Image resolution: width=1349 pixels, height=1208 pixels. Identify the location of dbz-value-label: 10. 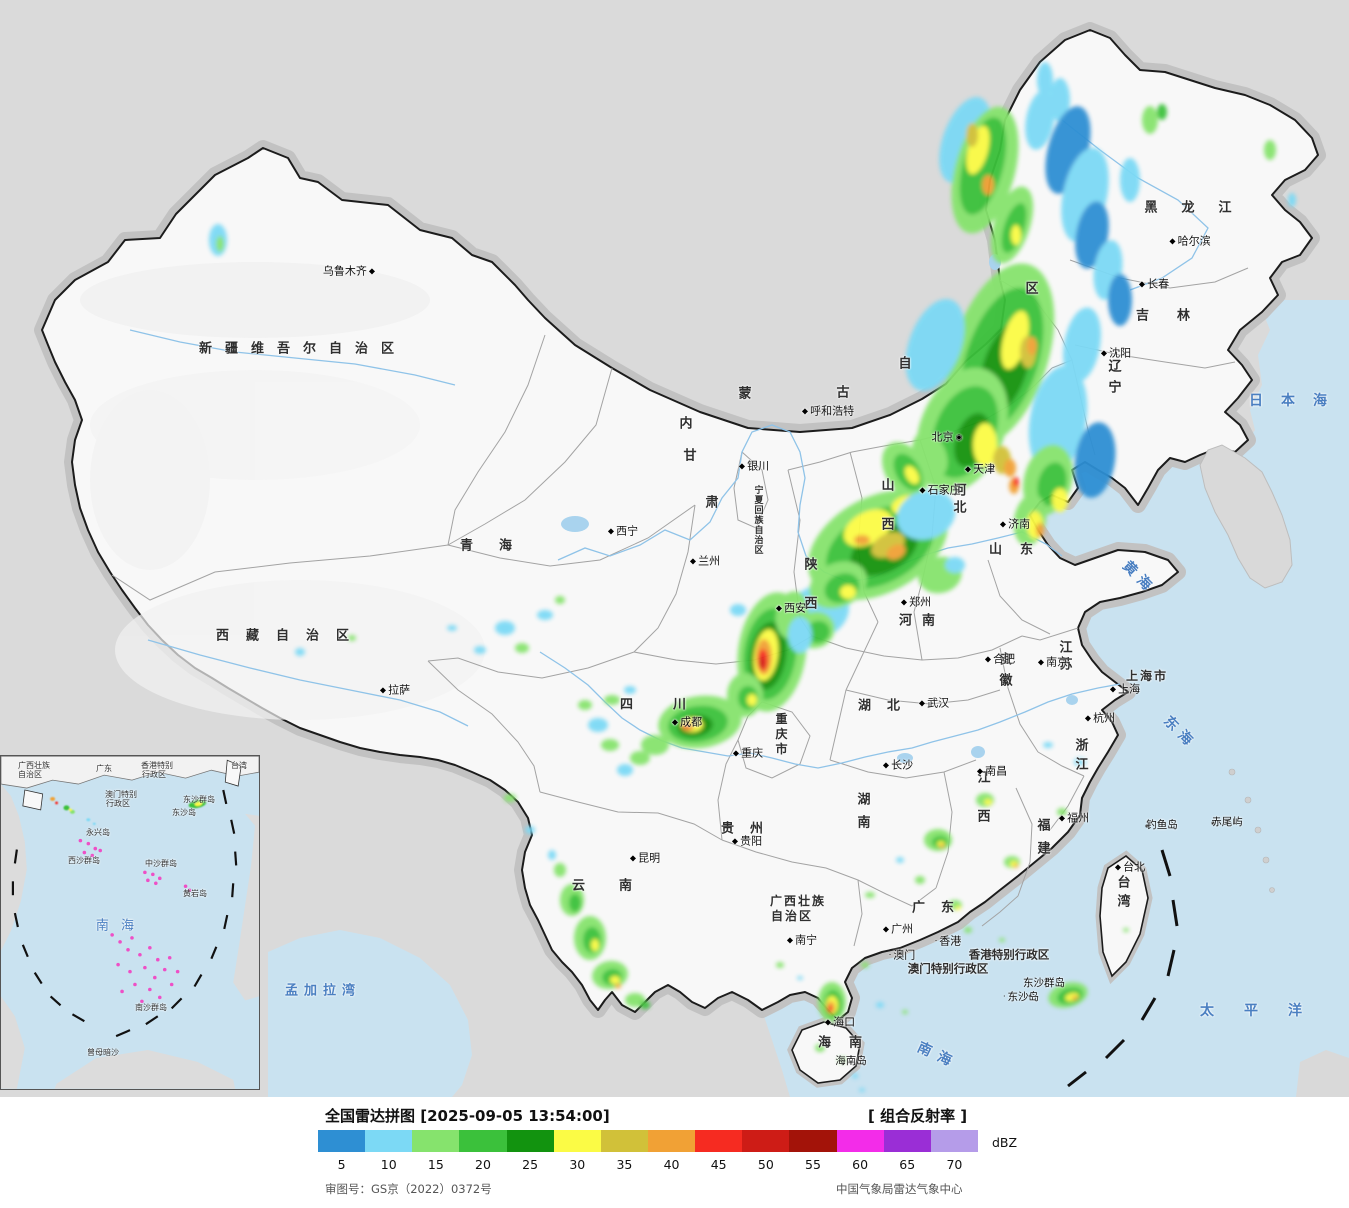
(388, 1164).